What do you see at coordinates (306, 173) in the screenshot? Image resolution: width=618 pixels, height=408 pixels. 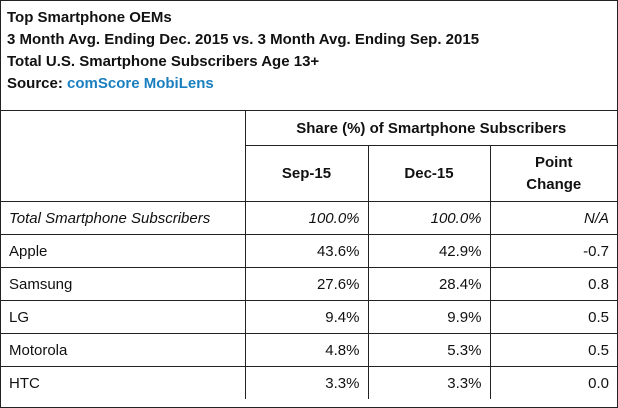 I see `column-header-sep: Sep-15` at bounding box center [306, 173].